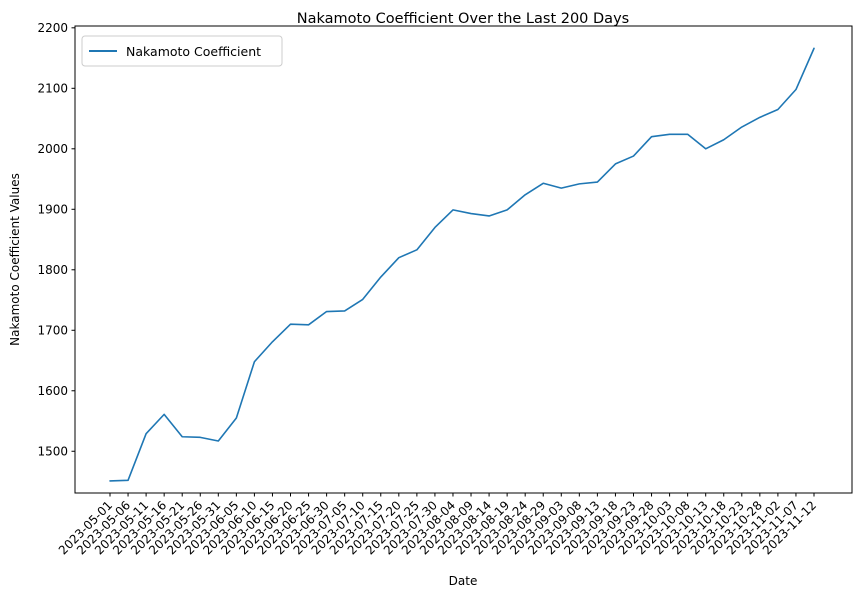 The image size is (859, 600). What do you see at coordinates (52, 149) in the screenshot?
I see `y-tick-label: 2000` at bounding box center [52, 149].